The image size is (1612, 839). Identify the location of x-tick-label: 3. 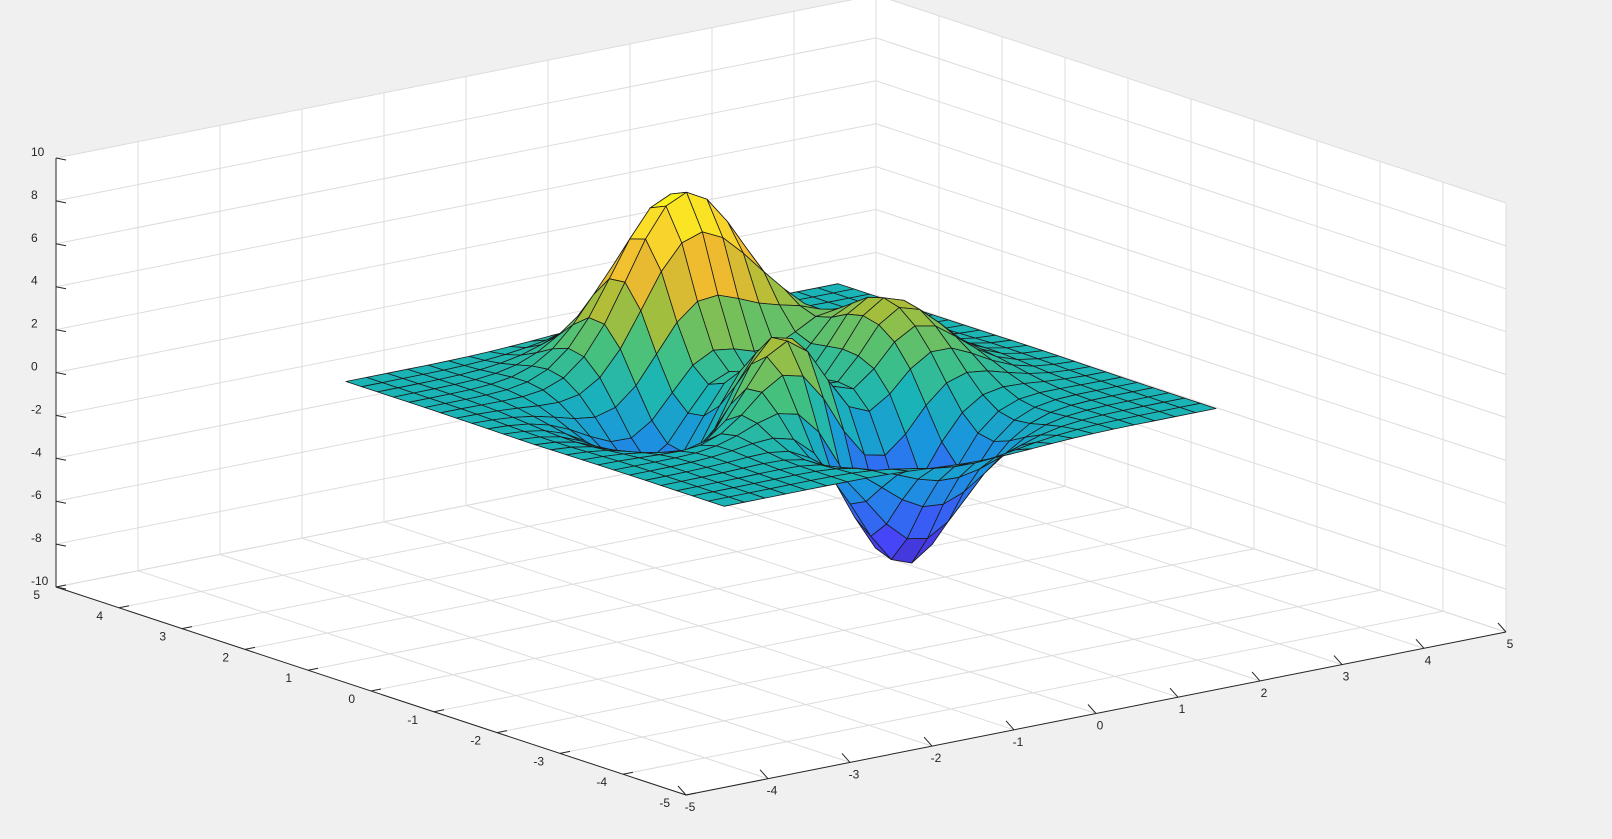
(1346, 677).